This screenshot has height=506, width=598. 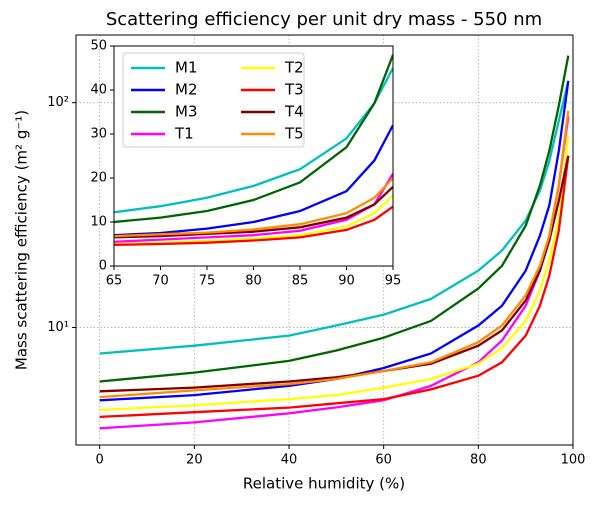 I want to click on legend-label: M3, so click(x=186, y=112).